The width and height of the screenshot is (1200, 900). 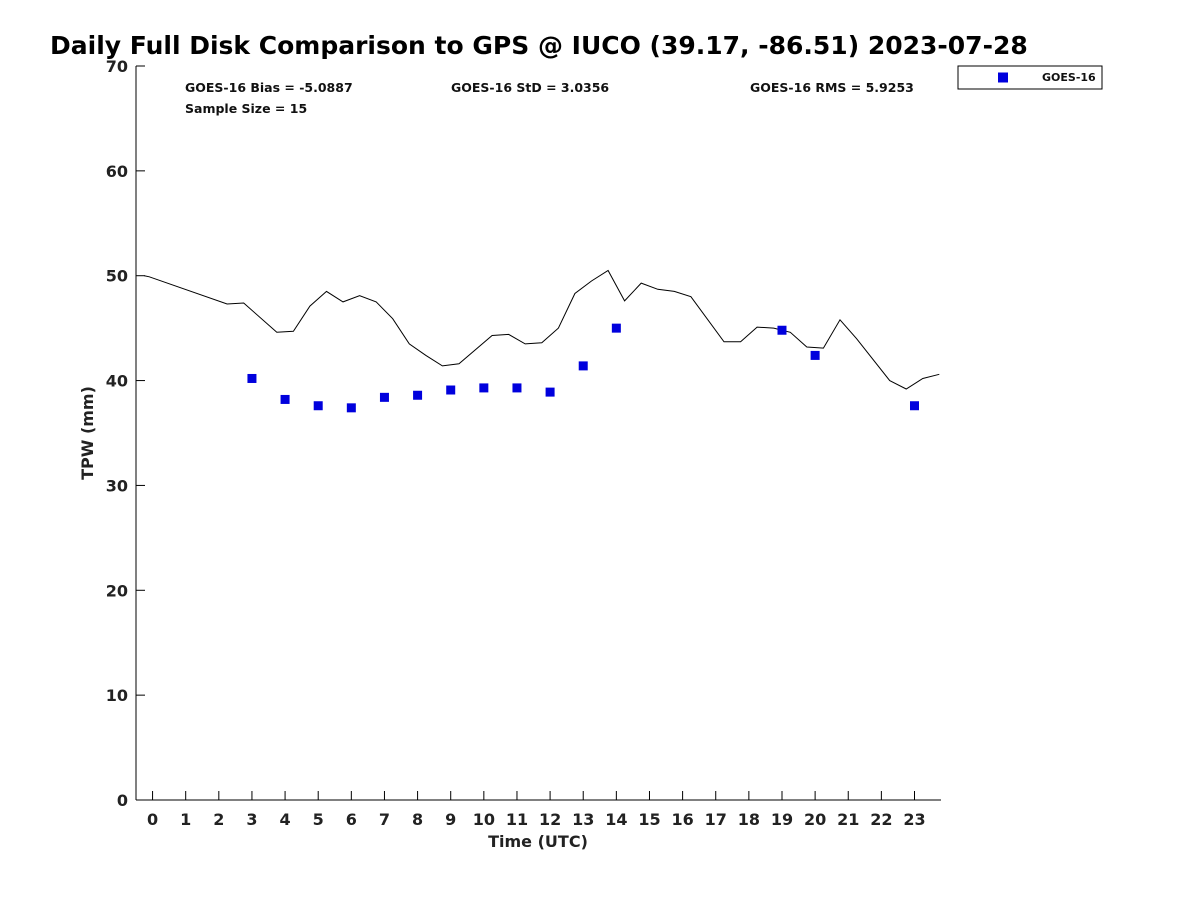 What do you see at coordinates (117, 485) in the screenshot?
I see `y-tick-label: 30` at bounding box center [117, 485].